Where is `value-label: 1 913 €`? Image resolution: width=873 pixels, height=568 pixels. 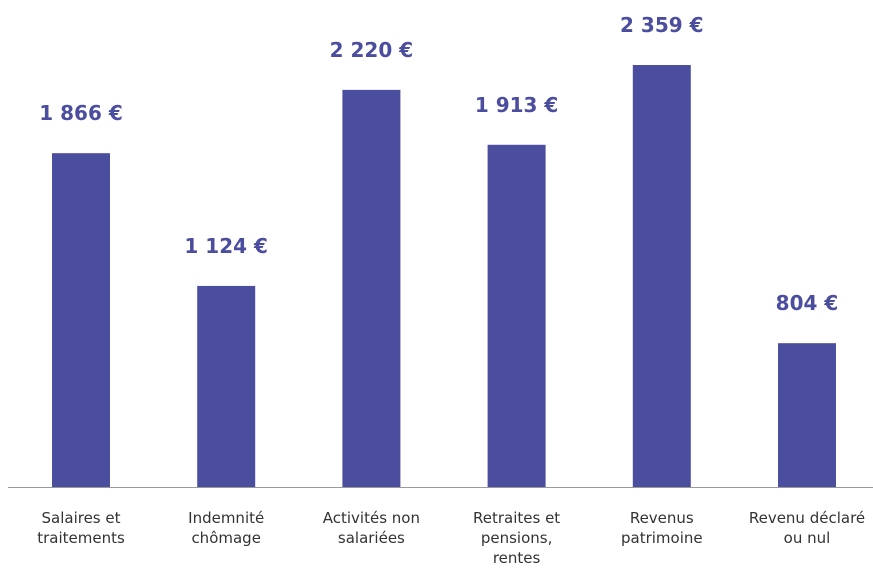 value-label: 1 913 € is located at coordinates (516, 104).